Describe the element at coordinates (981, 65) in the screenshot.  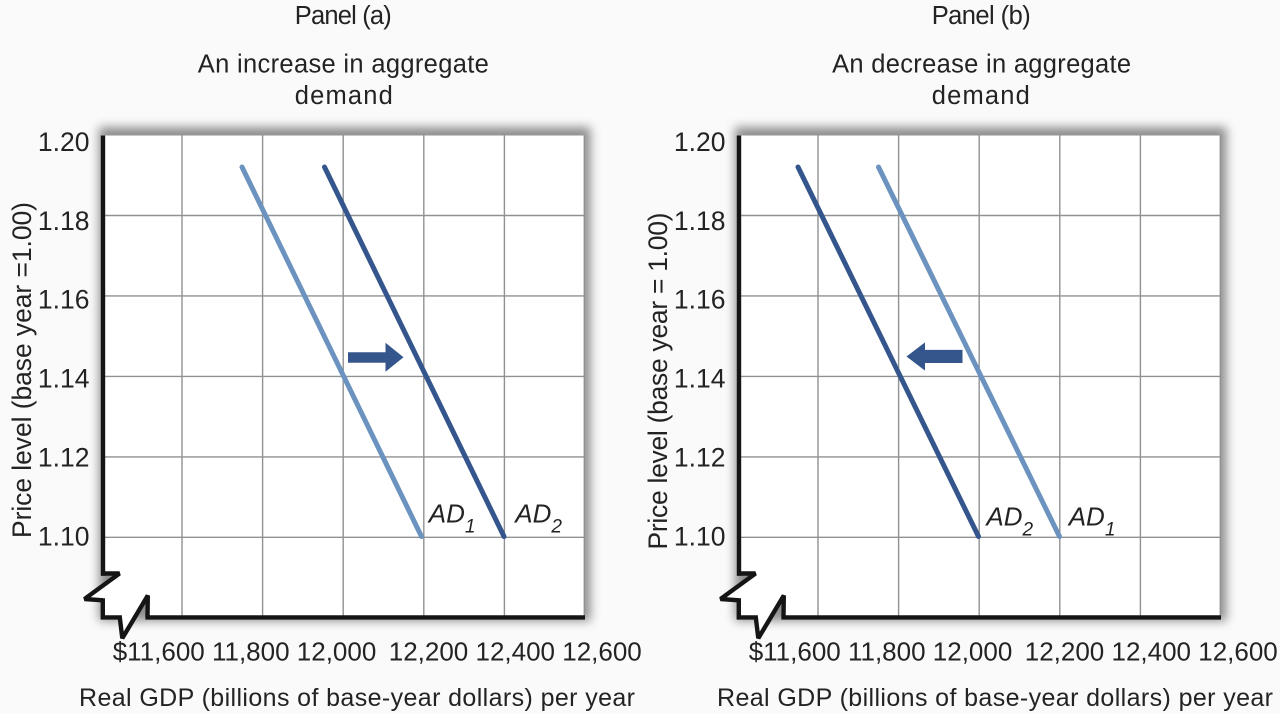
I see `svg-text: An decrease in aggregate` at that location.